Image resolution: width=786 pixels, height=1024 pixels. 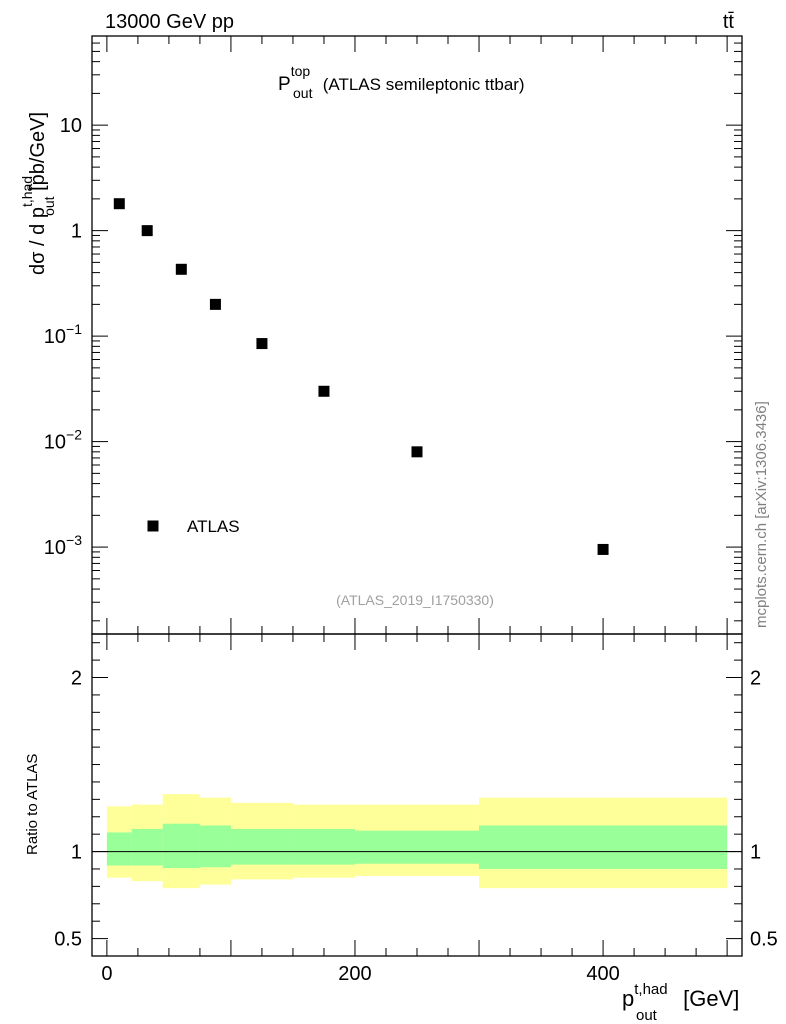 What do you see at coordinates (27, 191) in the screenshot?
I see `y-axis-label-sup: t,had` at bounding box center [27, 191].